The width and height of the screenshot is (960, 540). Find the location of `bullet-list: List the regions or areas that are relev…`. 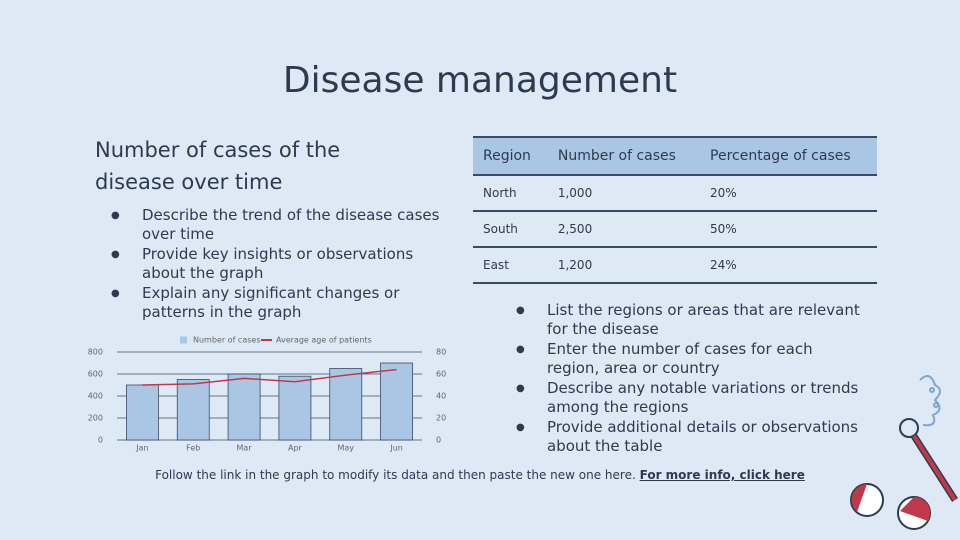

bullet-list: List the regions or areas that are relev… is located at coordinates (680, 379).